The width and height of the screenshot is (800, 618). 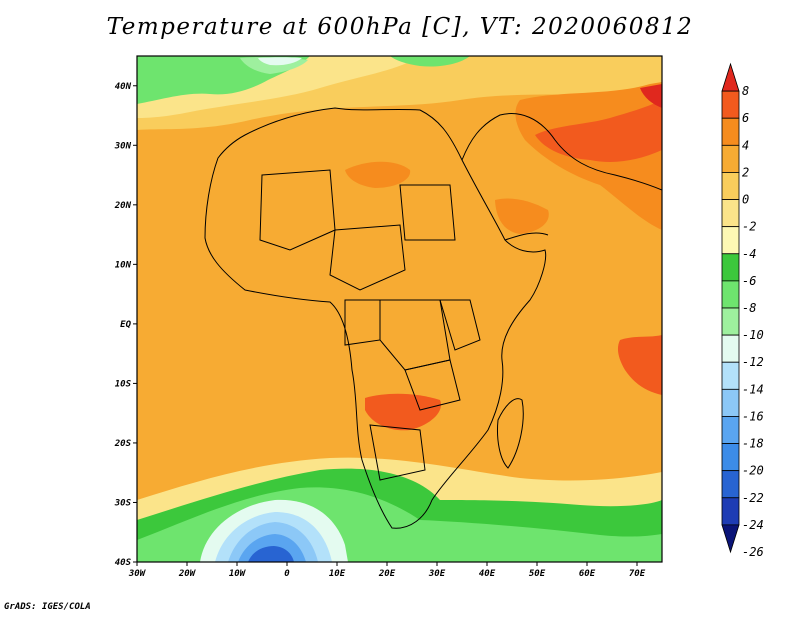 I want to click on lat-tick-label: 10N, so click(x=123, y=265).